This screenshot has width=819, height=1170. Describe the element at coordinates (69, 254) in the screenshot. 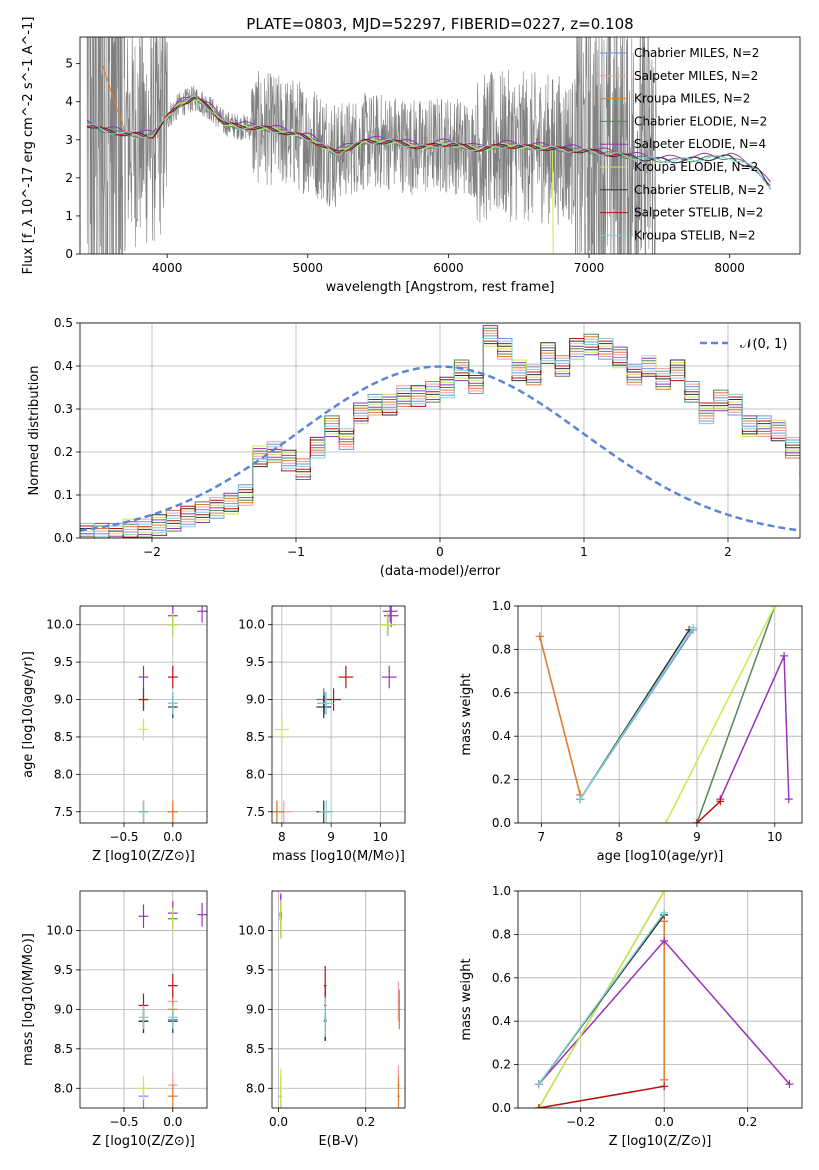

I see `y-tick-label: 0` at that location.